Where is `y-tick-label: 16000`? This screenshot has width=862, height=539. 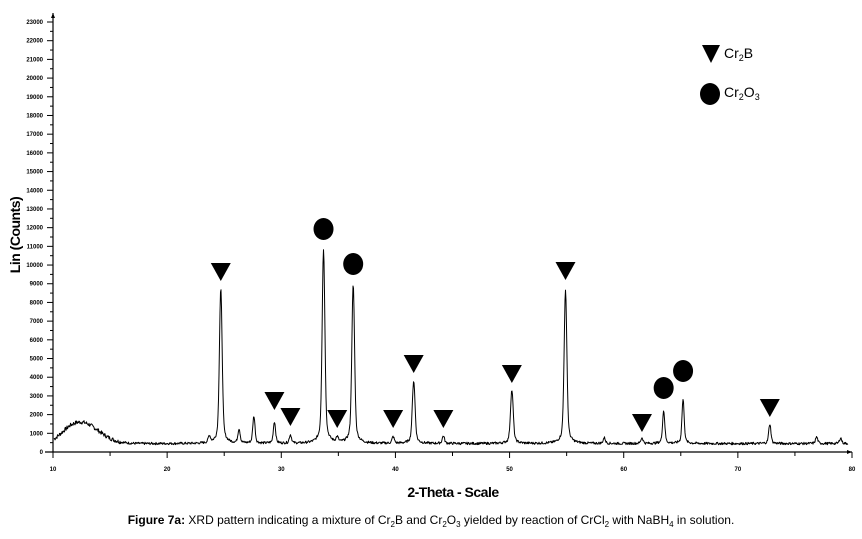 y-tick-label: 16000 is located at coordinates (34, 154).